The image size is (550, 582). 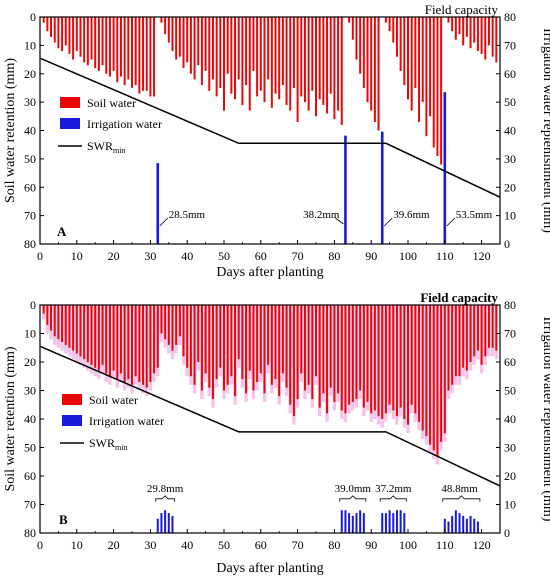 I want to click on x-tick-label: 100, so click(x=408, y=545).